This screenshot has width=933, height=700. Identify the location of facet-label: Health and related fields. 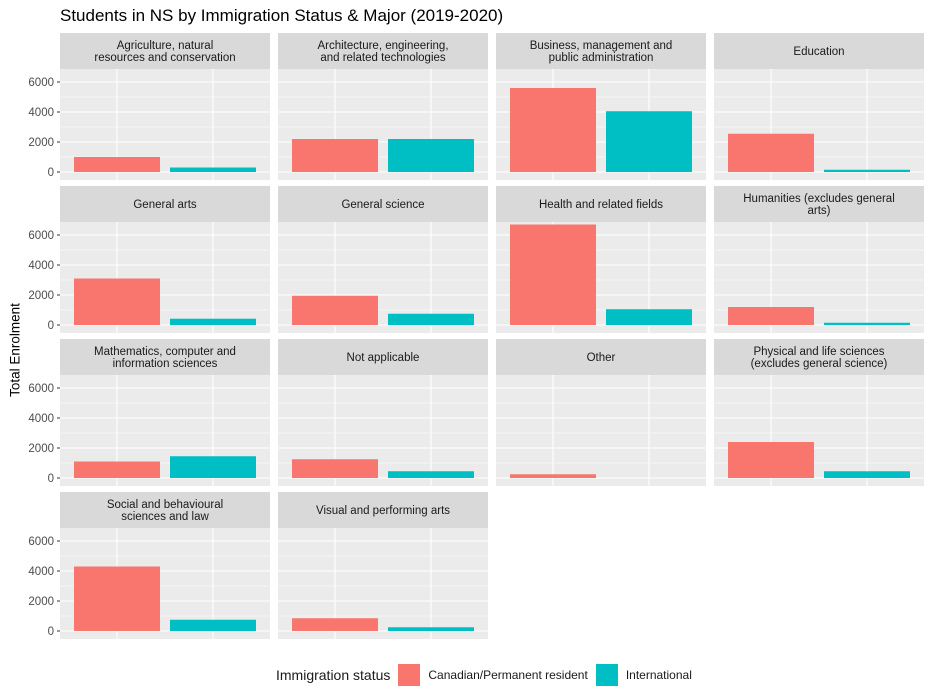
(601, 205).